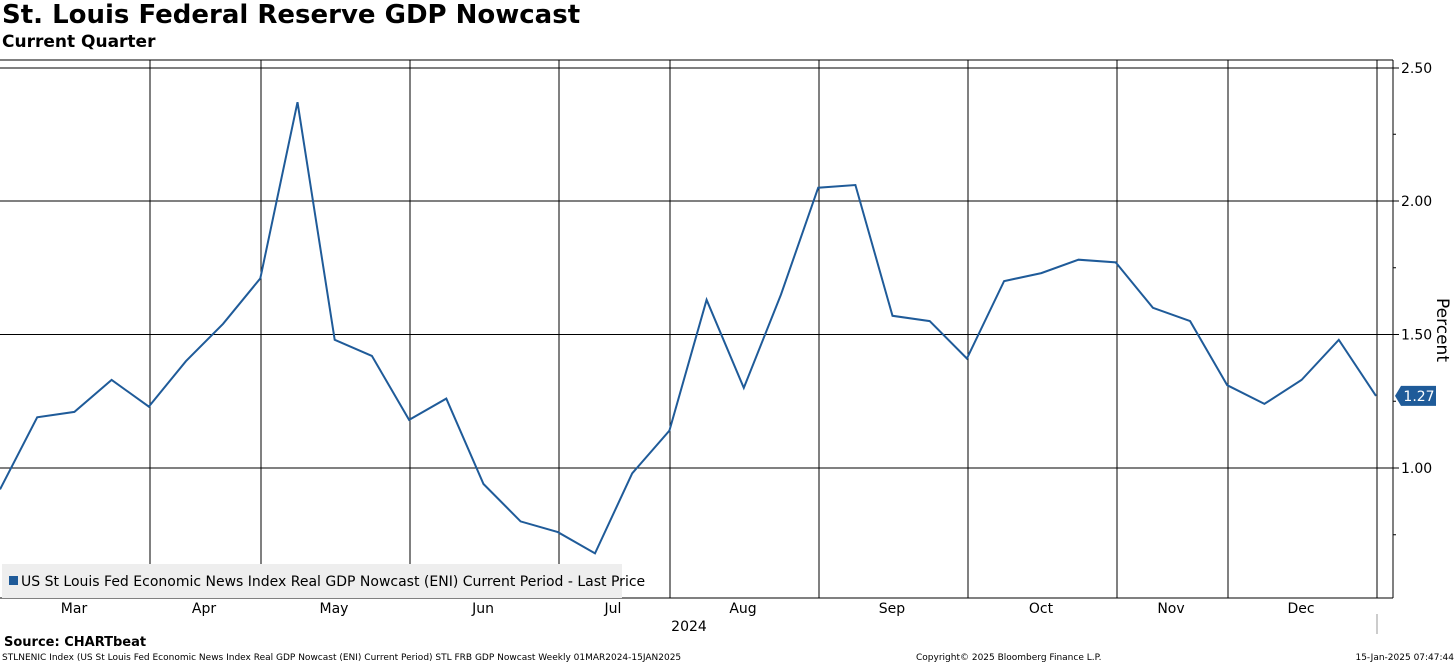 This screenshot has height=665, width=1456. I want to click on last-value-badge, so click(1415, 395).